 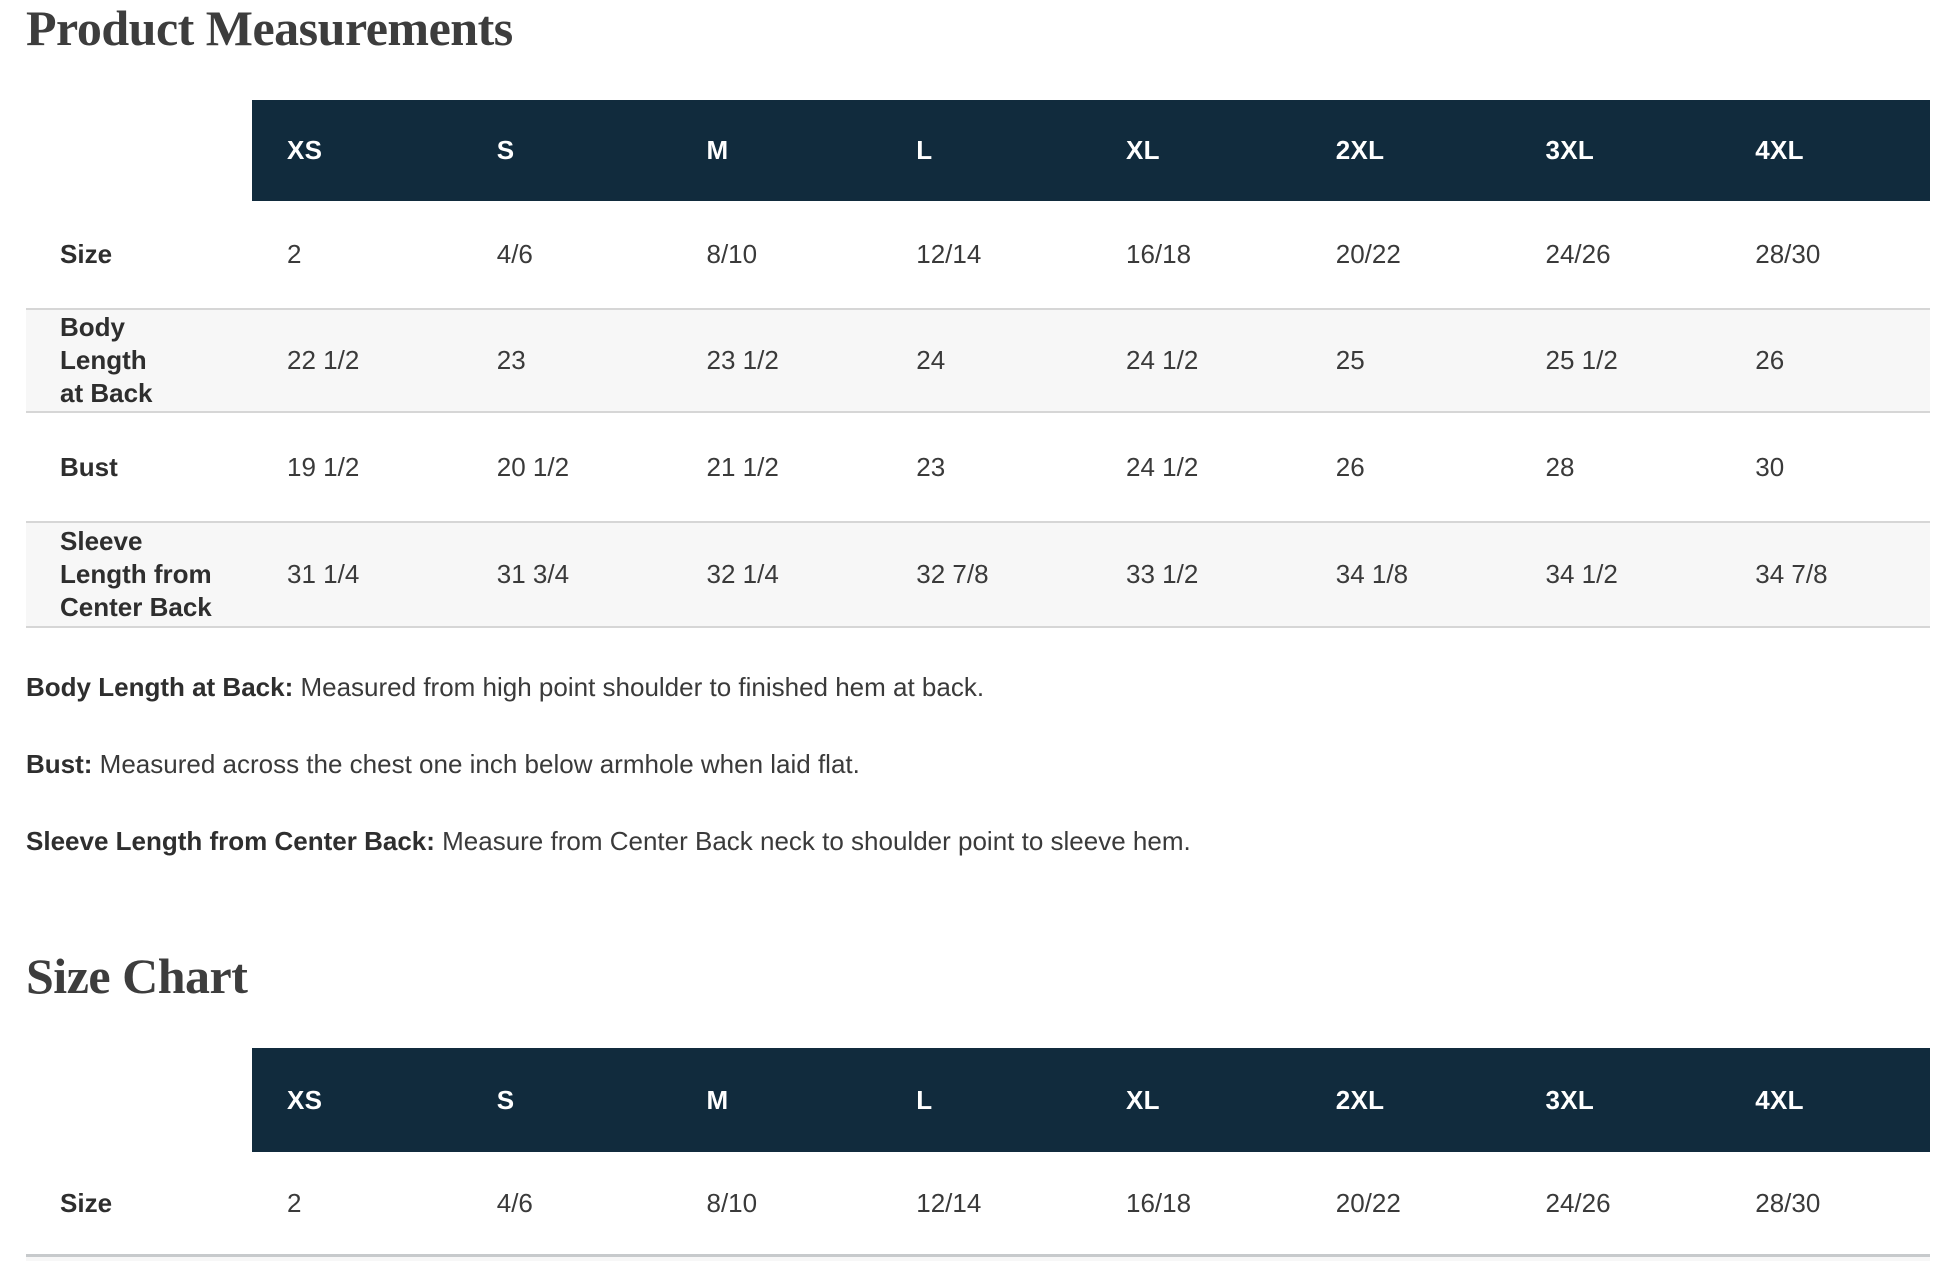 What do you see at coordinates (952, 574) in the screenshot?
I see `measurement-value: 32 7/8` at bounding box center [952, 574].